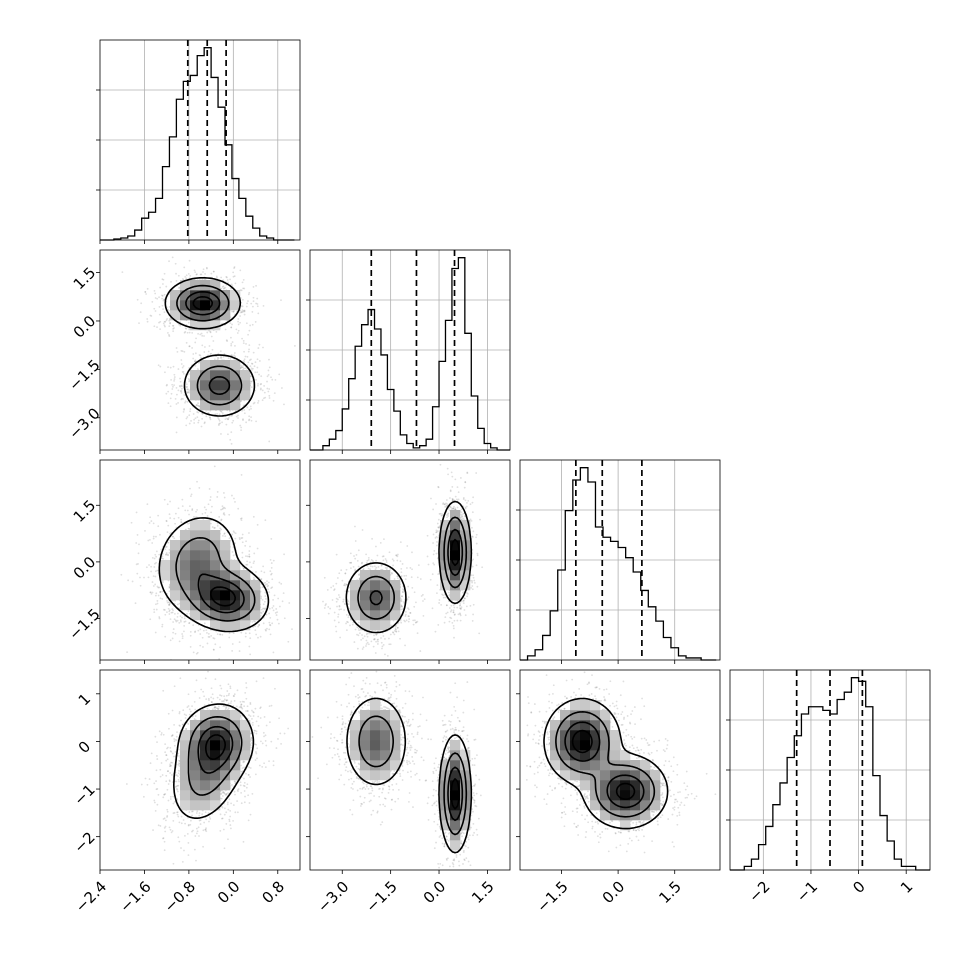  What do you see at coordinates (84, 423) in the screenshot?
I see `y-tick-label: −3.0` at bounding box center [84, 423].